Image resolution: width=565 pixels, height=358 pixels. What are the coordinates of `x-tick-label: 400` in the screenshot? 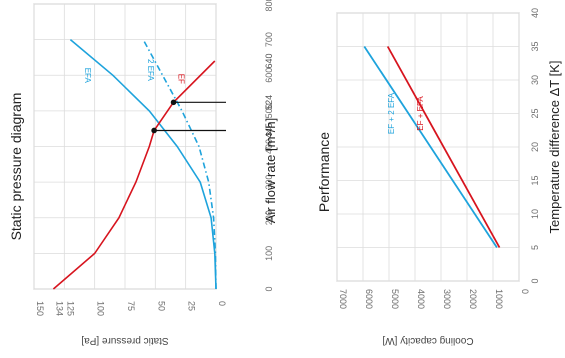 It's located at (269, 146).